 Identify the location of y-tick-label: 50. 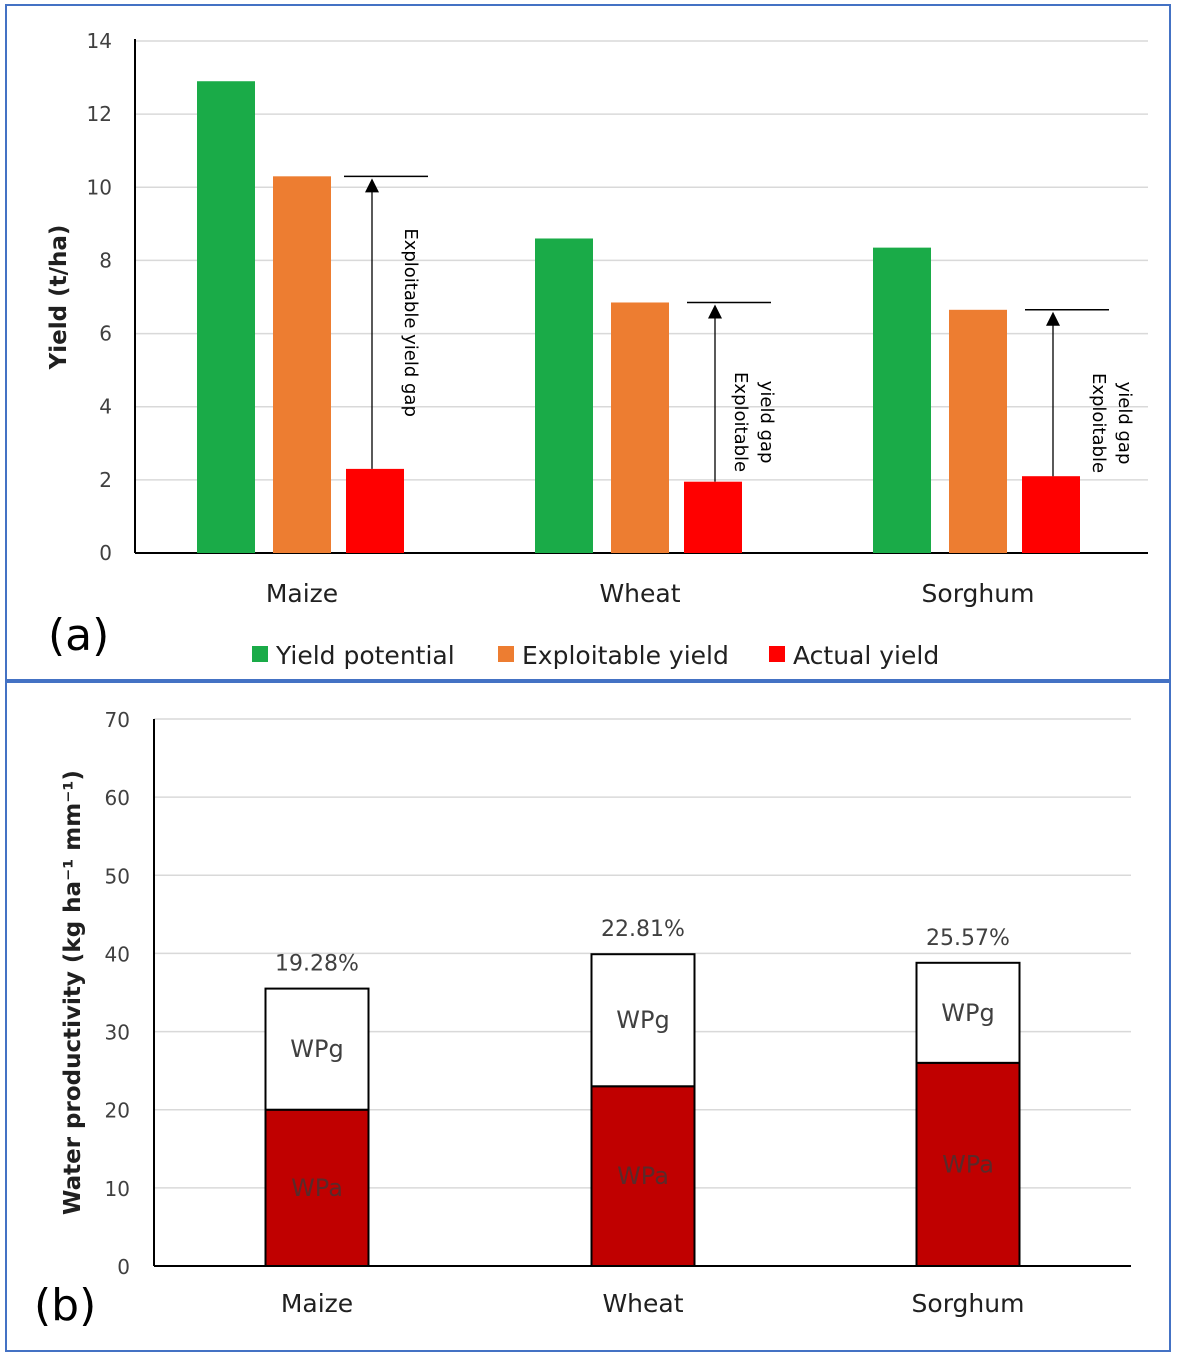
(117, 876).